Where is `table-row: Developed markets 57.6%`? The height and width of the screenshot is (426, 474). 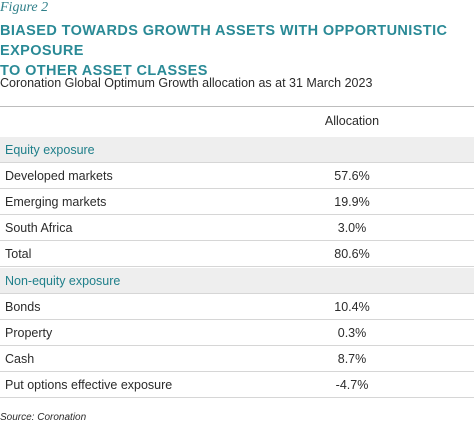
table-row: Developed markets 57.6% is located at coordinates (237, 176).